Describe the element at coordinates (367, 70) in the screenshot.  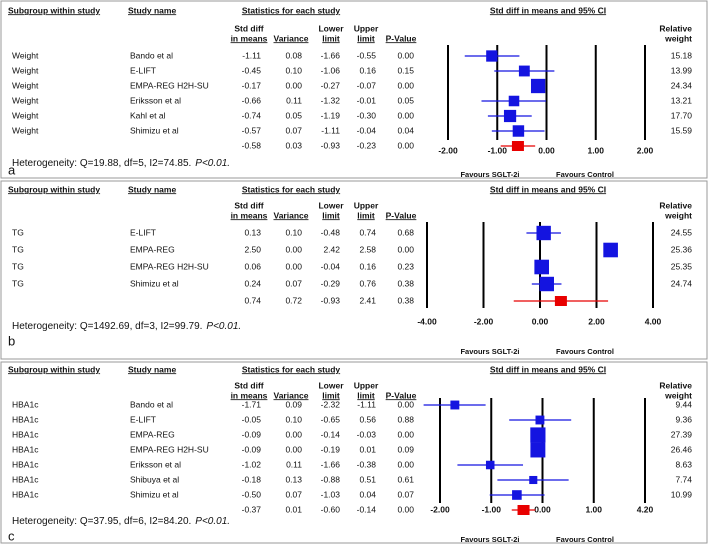
I see `cell: 0.16` at that location.